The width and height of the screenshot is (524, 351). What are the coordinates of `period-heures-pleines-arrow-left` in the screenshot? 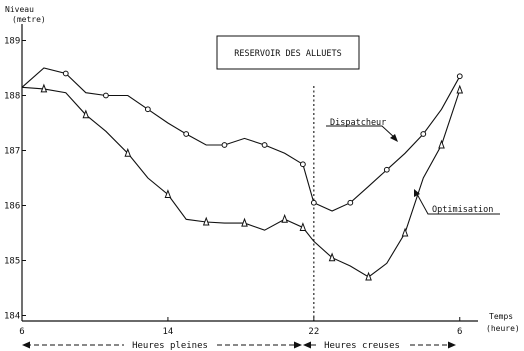 It's located at (26, 345).